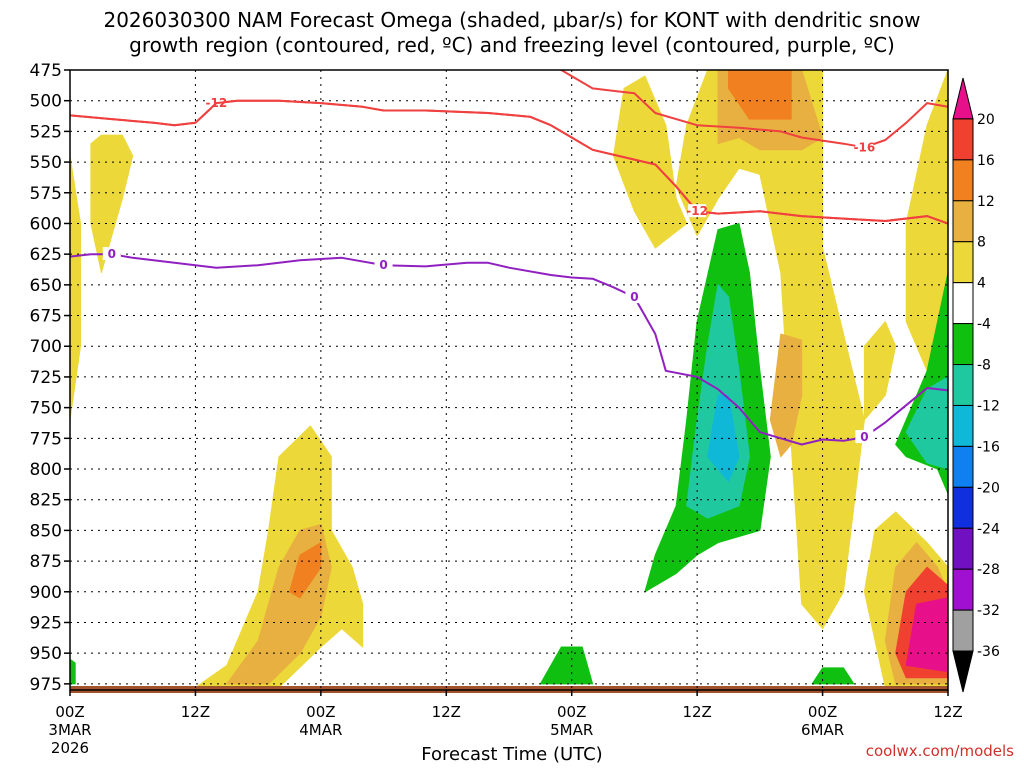 This screenshot has width=1024, height=768. Describe the element at coordinates (988, 406) in the screenshot. I see `colorbar-label: -12` at that location.